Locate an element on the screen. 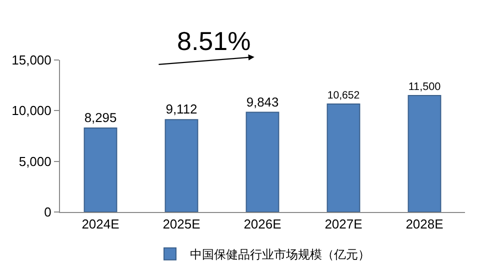  x-tick-label: 2024E is located at coordinates (101, 224).